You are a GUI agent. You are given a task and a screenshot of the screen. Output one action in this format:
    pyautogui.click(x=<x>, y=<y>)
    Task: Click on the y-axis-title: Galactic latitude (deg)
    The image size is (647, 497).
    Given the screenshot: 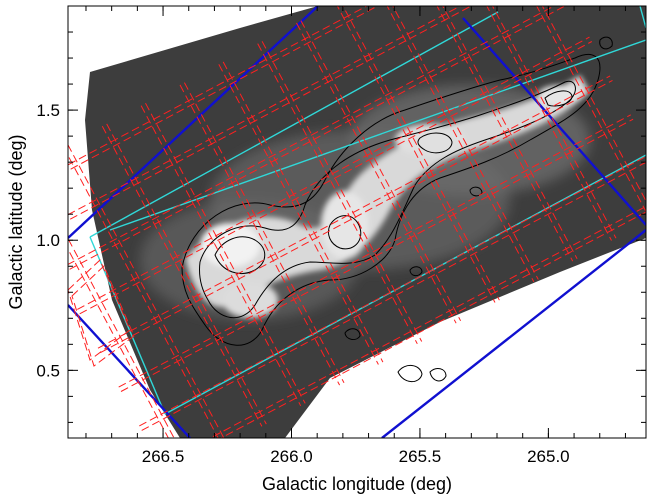 What is the action you would take?
    pyautogui.click(x=16, y=221)
    